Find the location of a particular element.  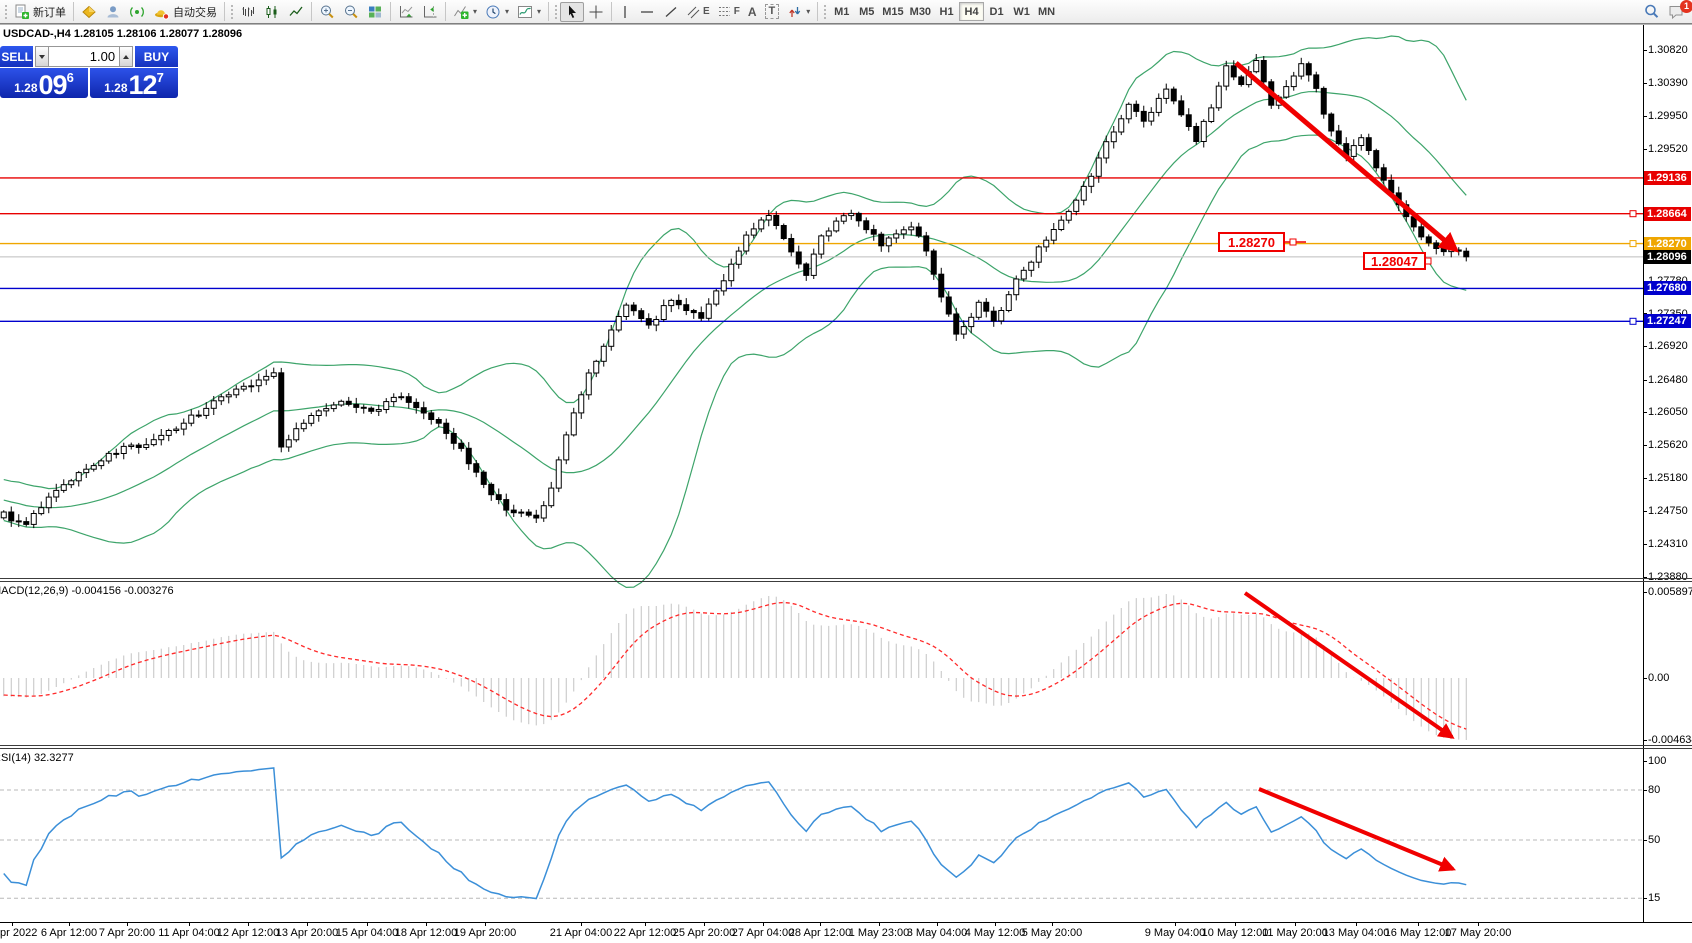

template-icon is located at coordinates (525, 12).